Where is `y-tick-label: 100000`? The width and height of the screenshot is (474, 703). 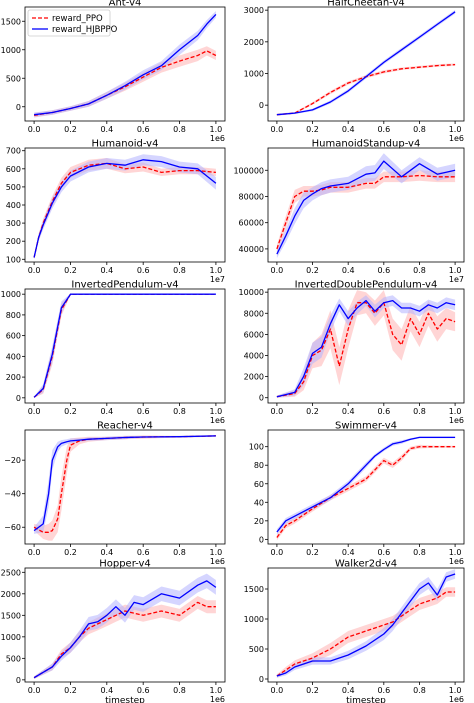
y-tick-label: 100000 is located at coordinates (248, 170).